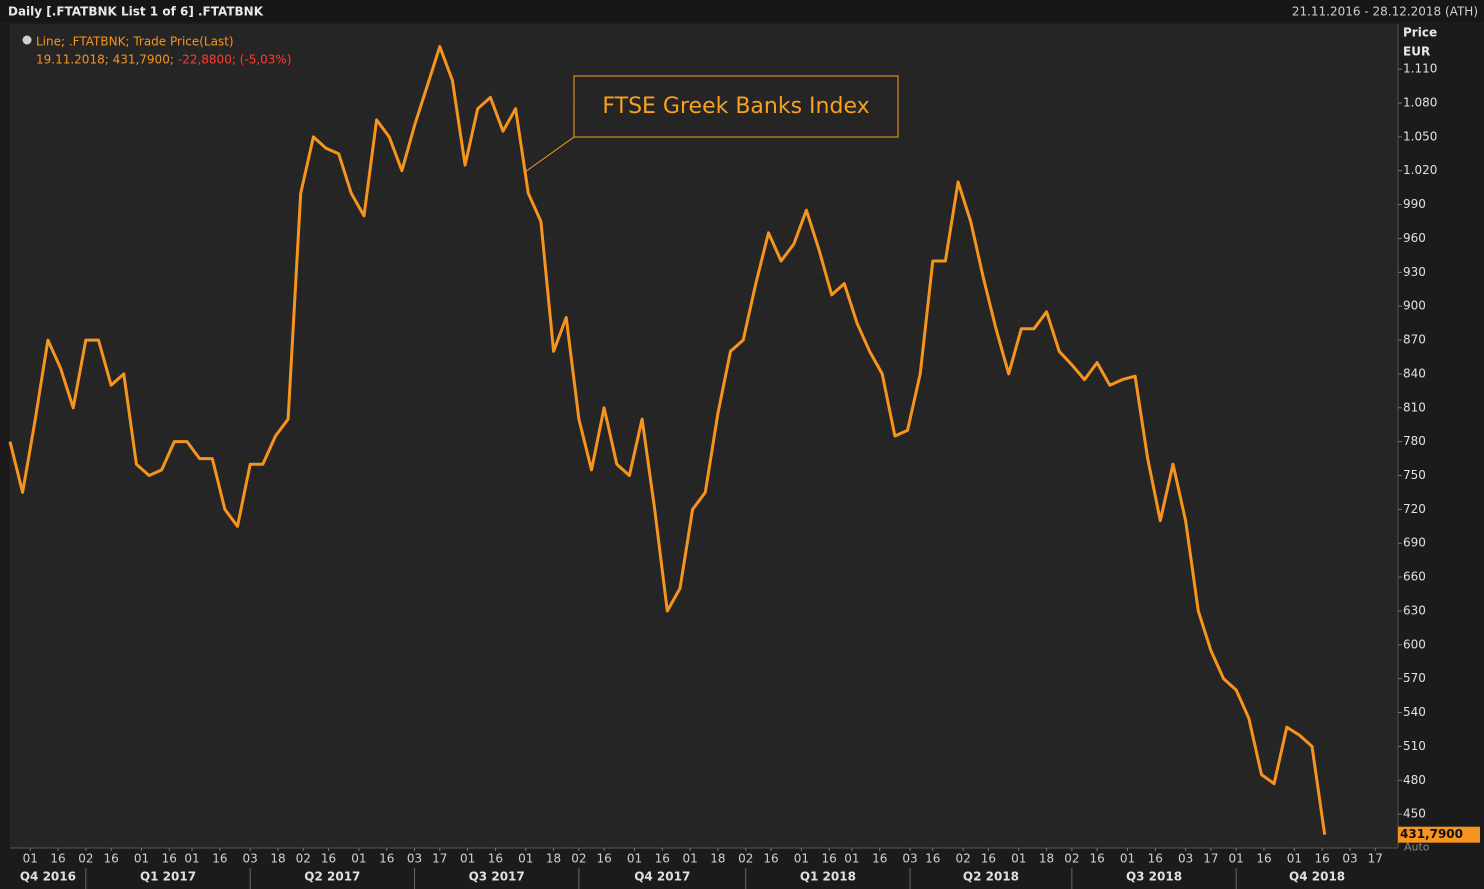 The width and height of the screenshot is (1484, 889). Describe the element at coordinates (1414, 306) in the screenshot. I see `y-tick-label: 900` at that location.